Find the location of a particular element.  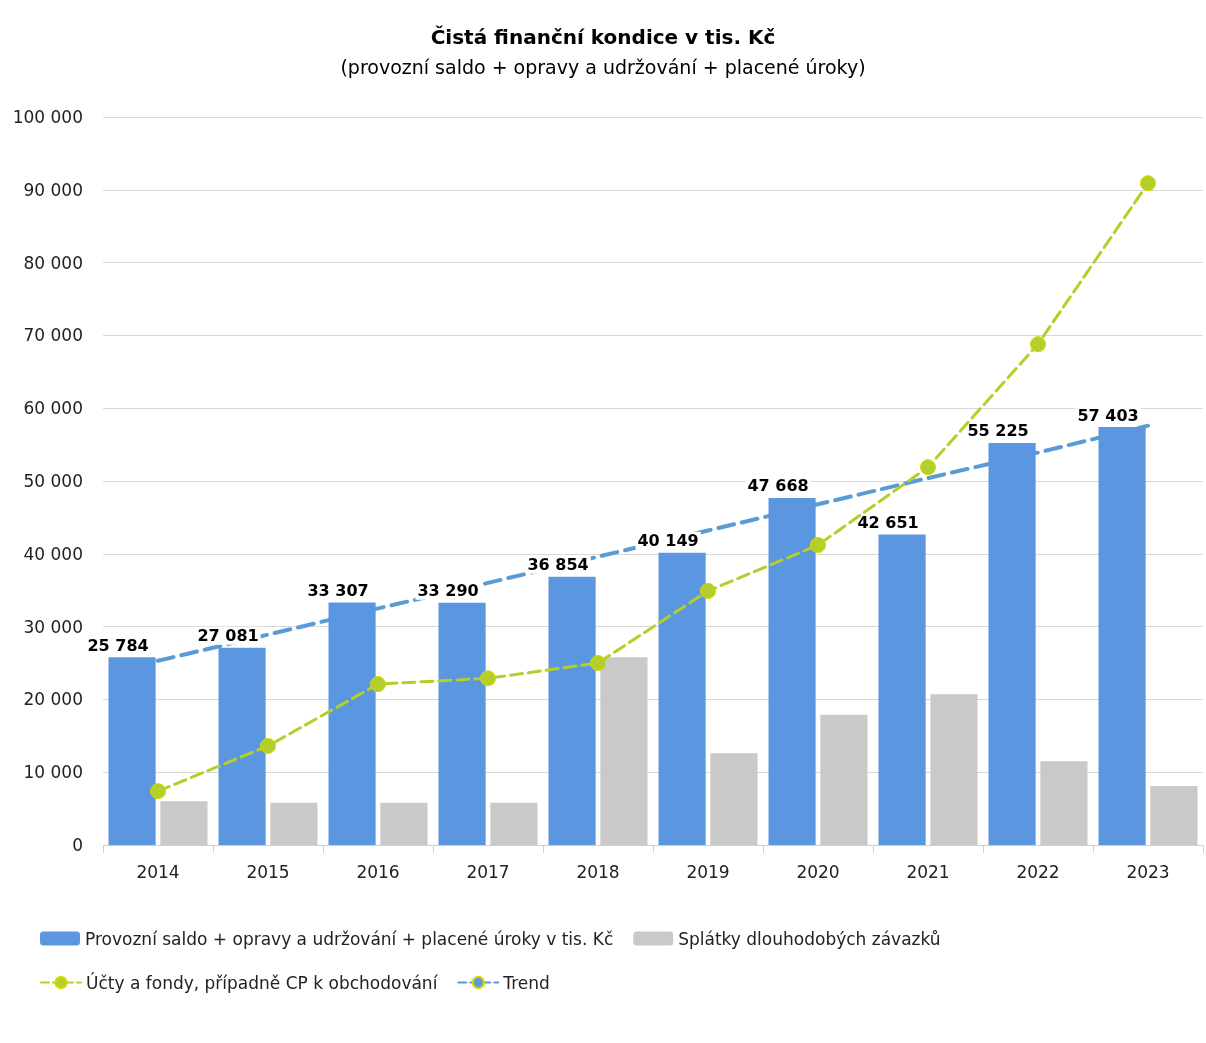

y-tick-label: 30 000 is located at coordinates (53, 626).